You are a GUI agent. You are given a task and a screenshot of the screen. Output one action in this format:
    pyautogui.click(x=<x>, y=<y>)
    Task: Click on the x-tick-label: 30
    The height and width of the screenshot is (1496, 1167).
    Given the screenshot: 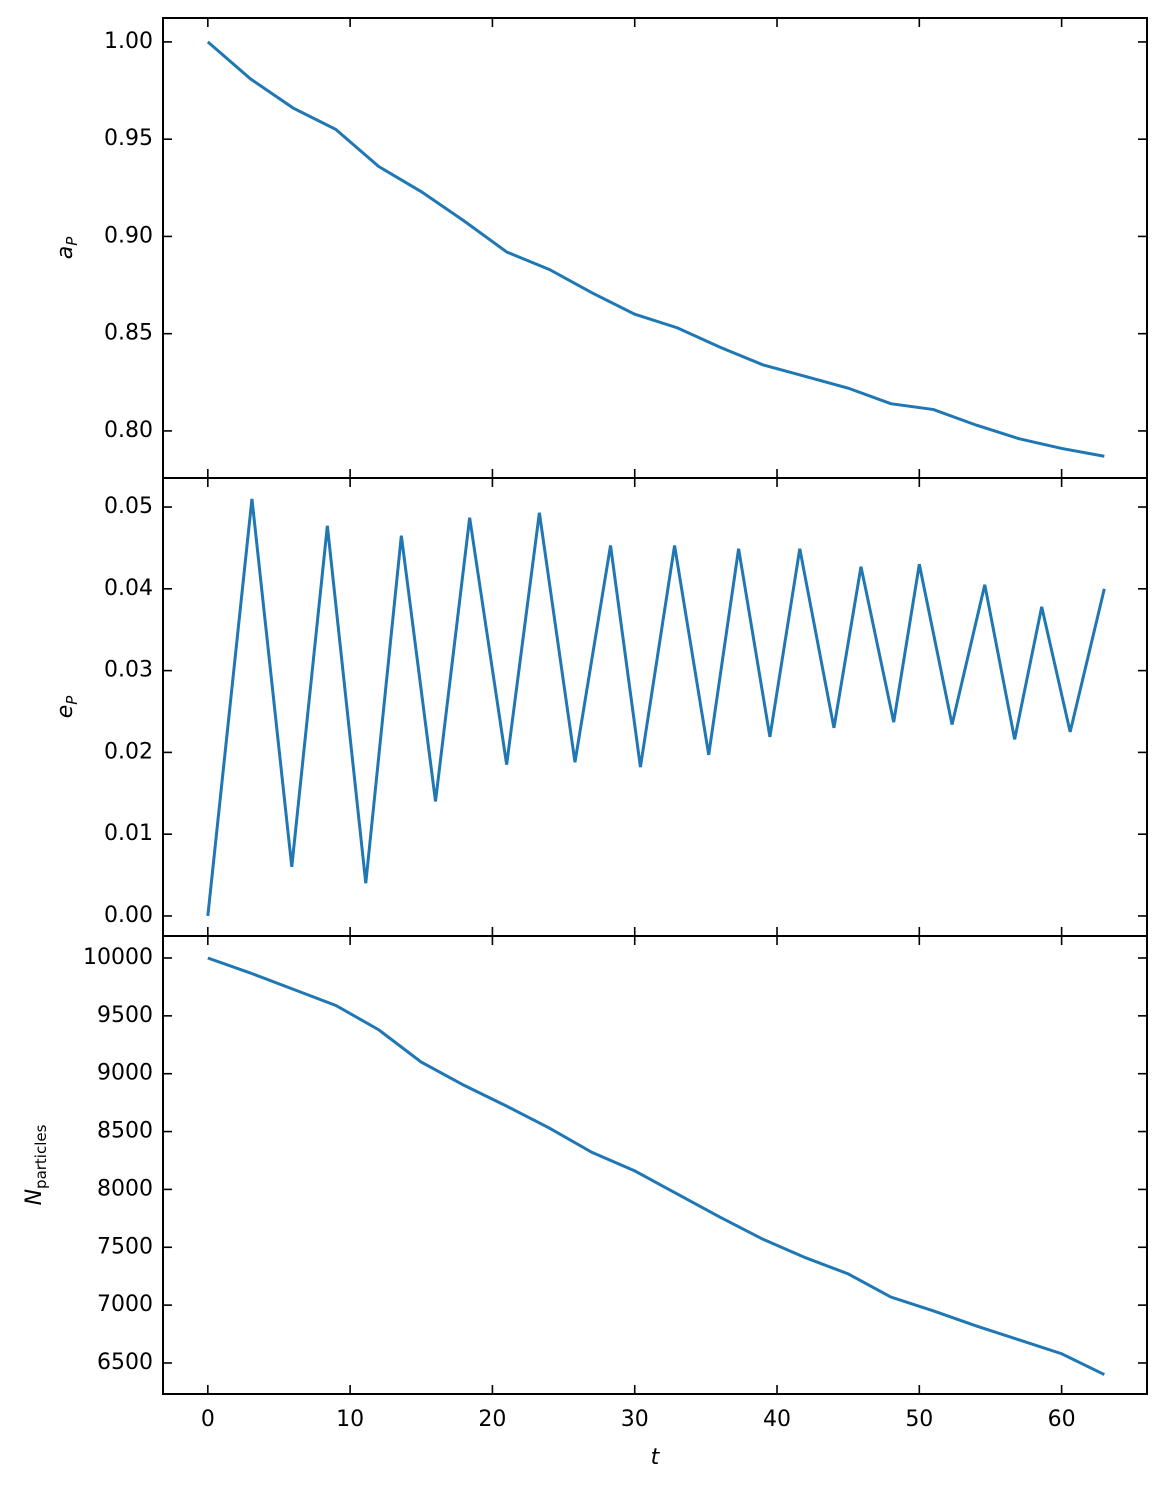 What is the action you would take?
    pyautogui.click(x=635, y=1419)
    